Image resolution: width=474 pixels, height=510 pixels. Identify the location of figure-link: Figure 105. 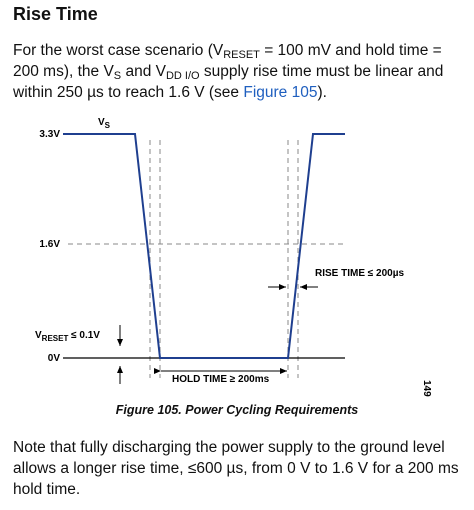
(280, 92).